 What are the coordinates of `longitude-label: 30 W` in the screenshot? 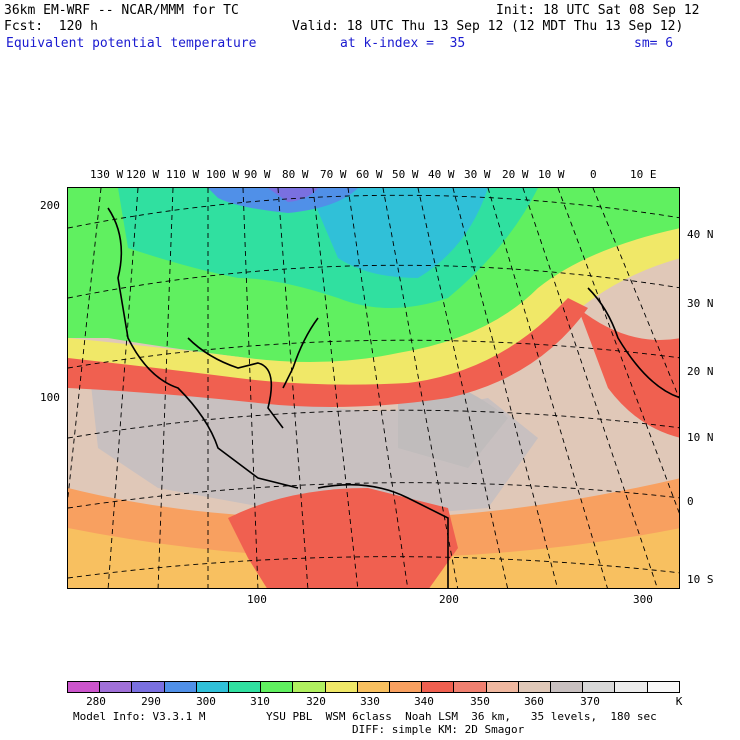 It's located at (477, 174).